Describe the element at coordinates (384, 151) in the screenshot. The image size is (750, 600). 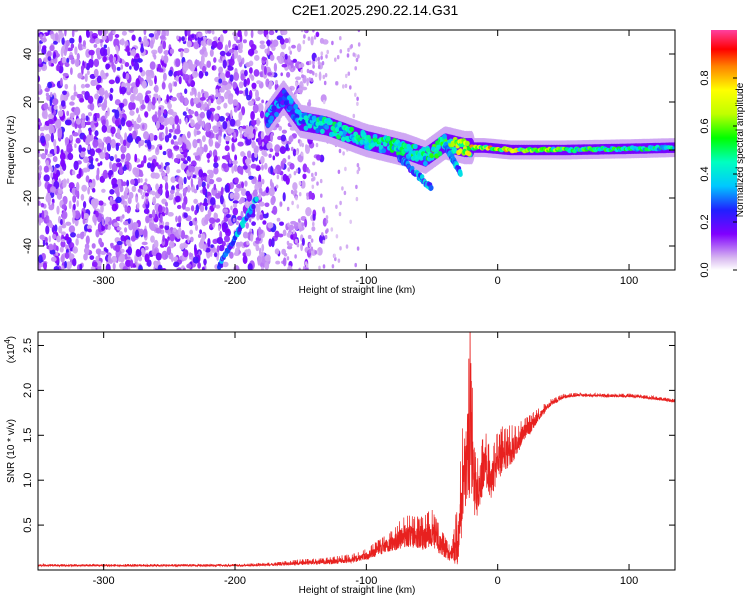
I see `ridge-blob` at that location.